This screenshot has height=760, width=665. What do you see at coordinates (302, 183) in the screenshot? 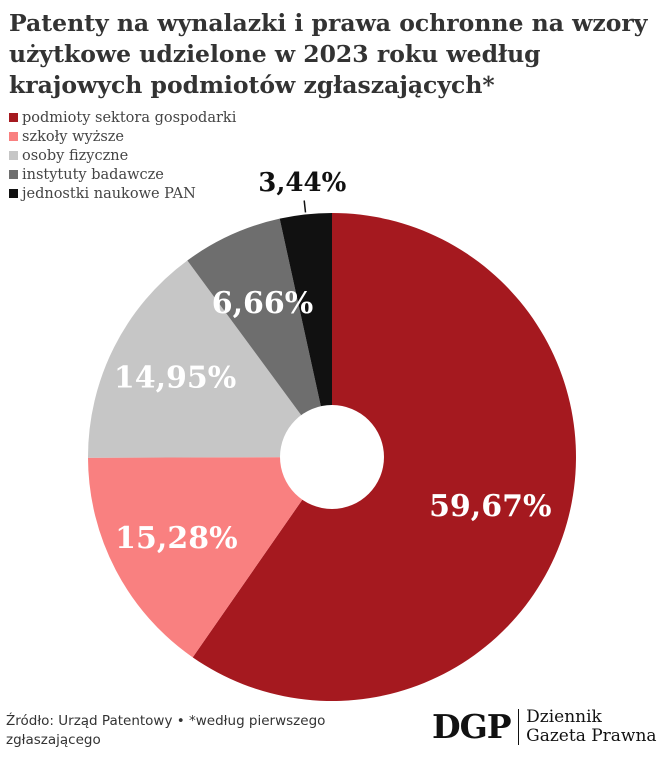
I see `slice-value-label-4: 3,44%` at bounding box center [302, 183].